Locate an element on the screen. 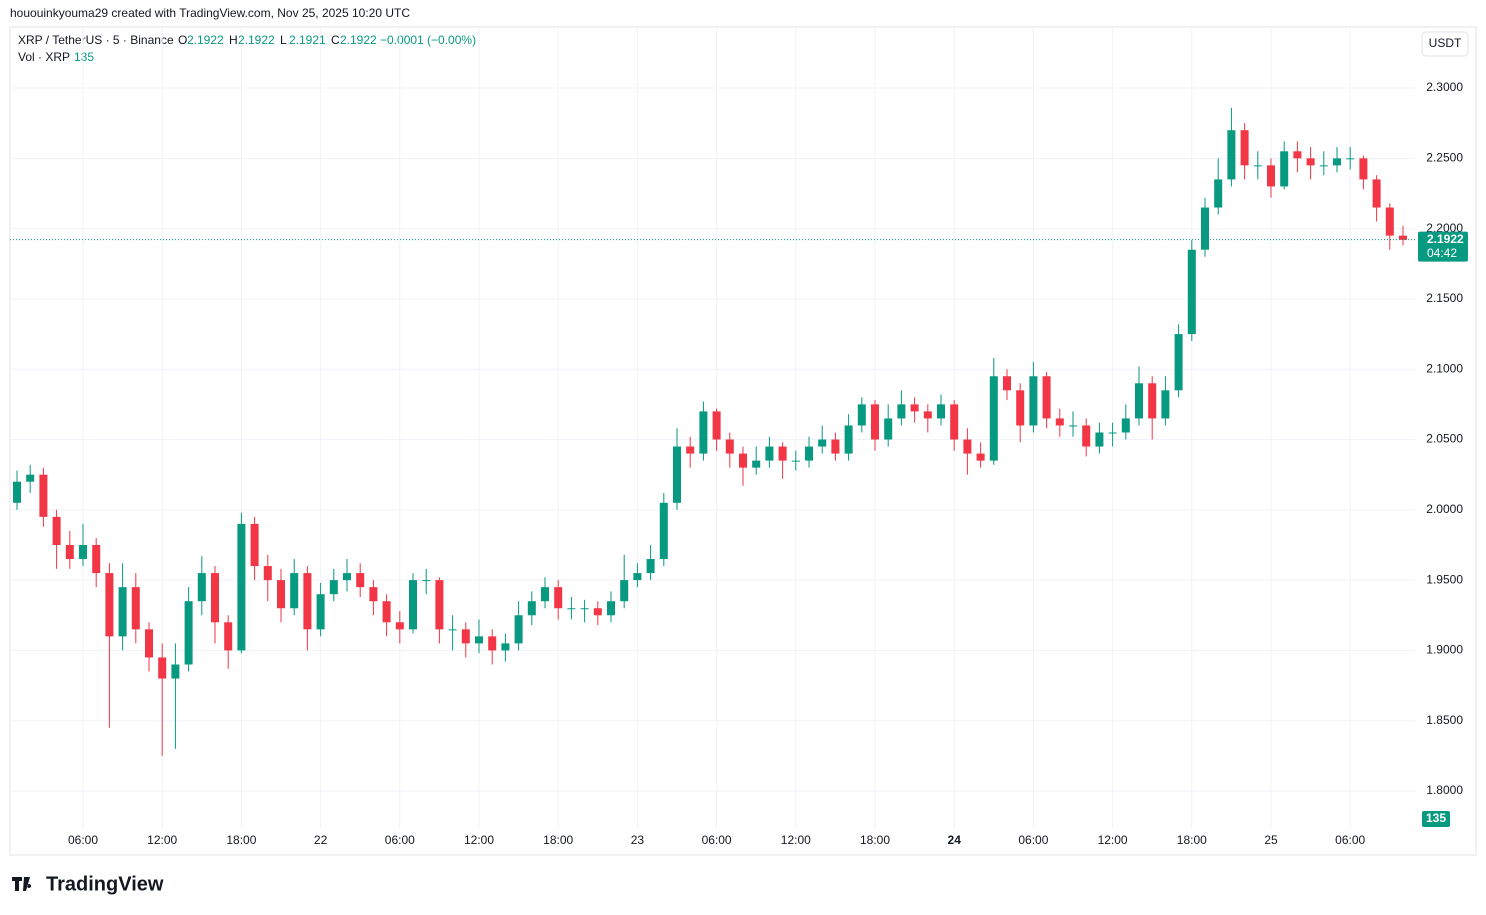 This screenshot has height=915, width=1486. volume-box is located at coordinates (1436, 819).